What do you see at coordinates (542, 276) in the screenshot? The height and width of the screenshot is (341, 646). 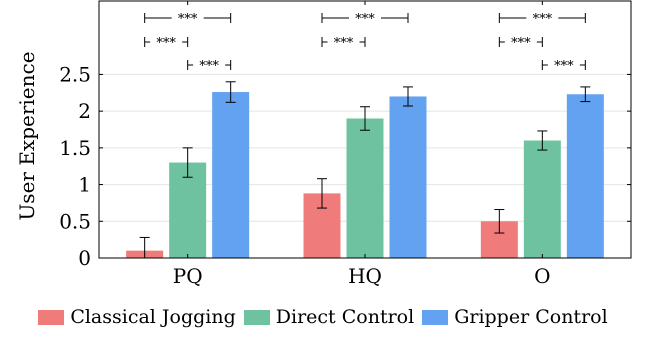 I see `x-tick-label: O` at bounding box center [542, 276].